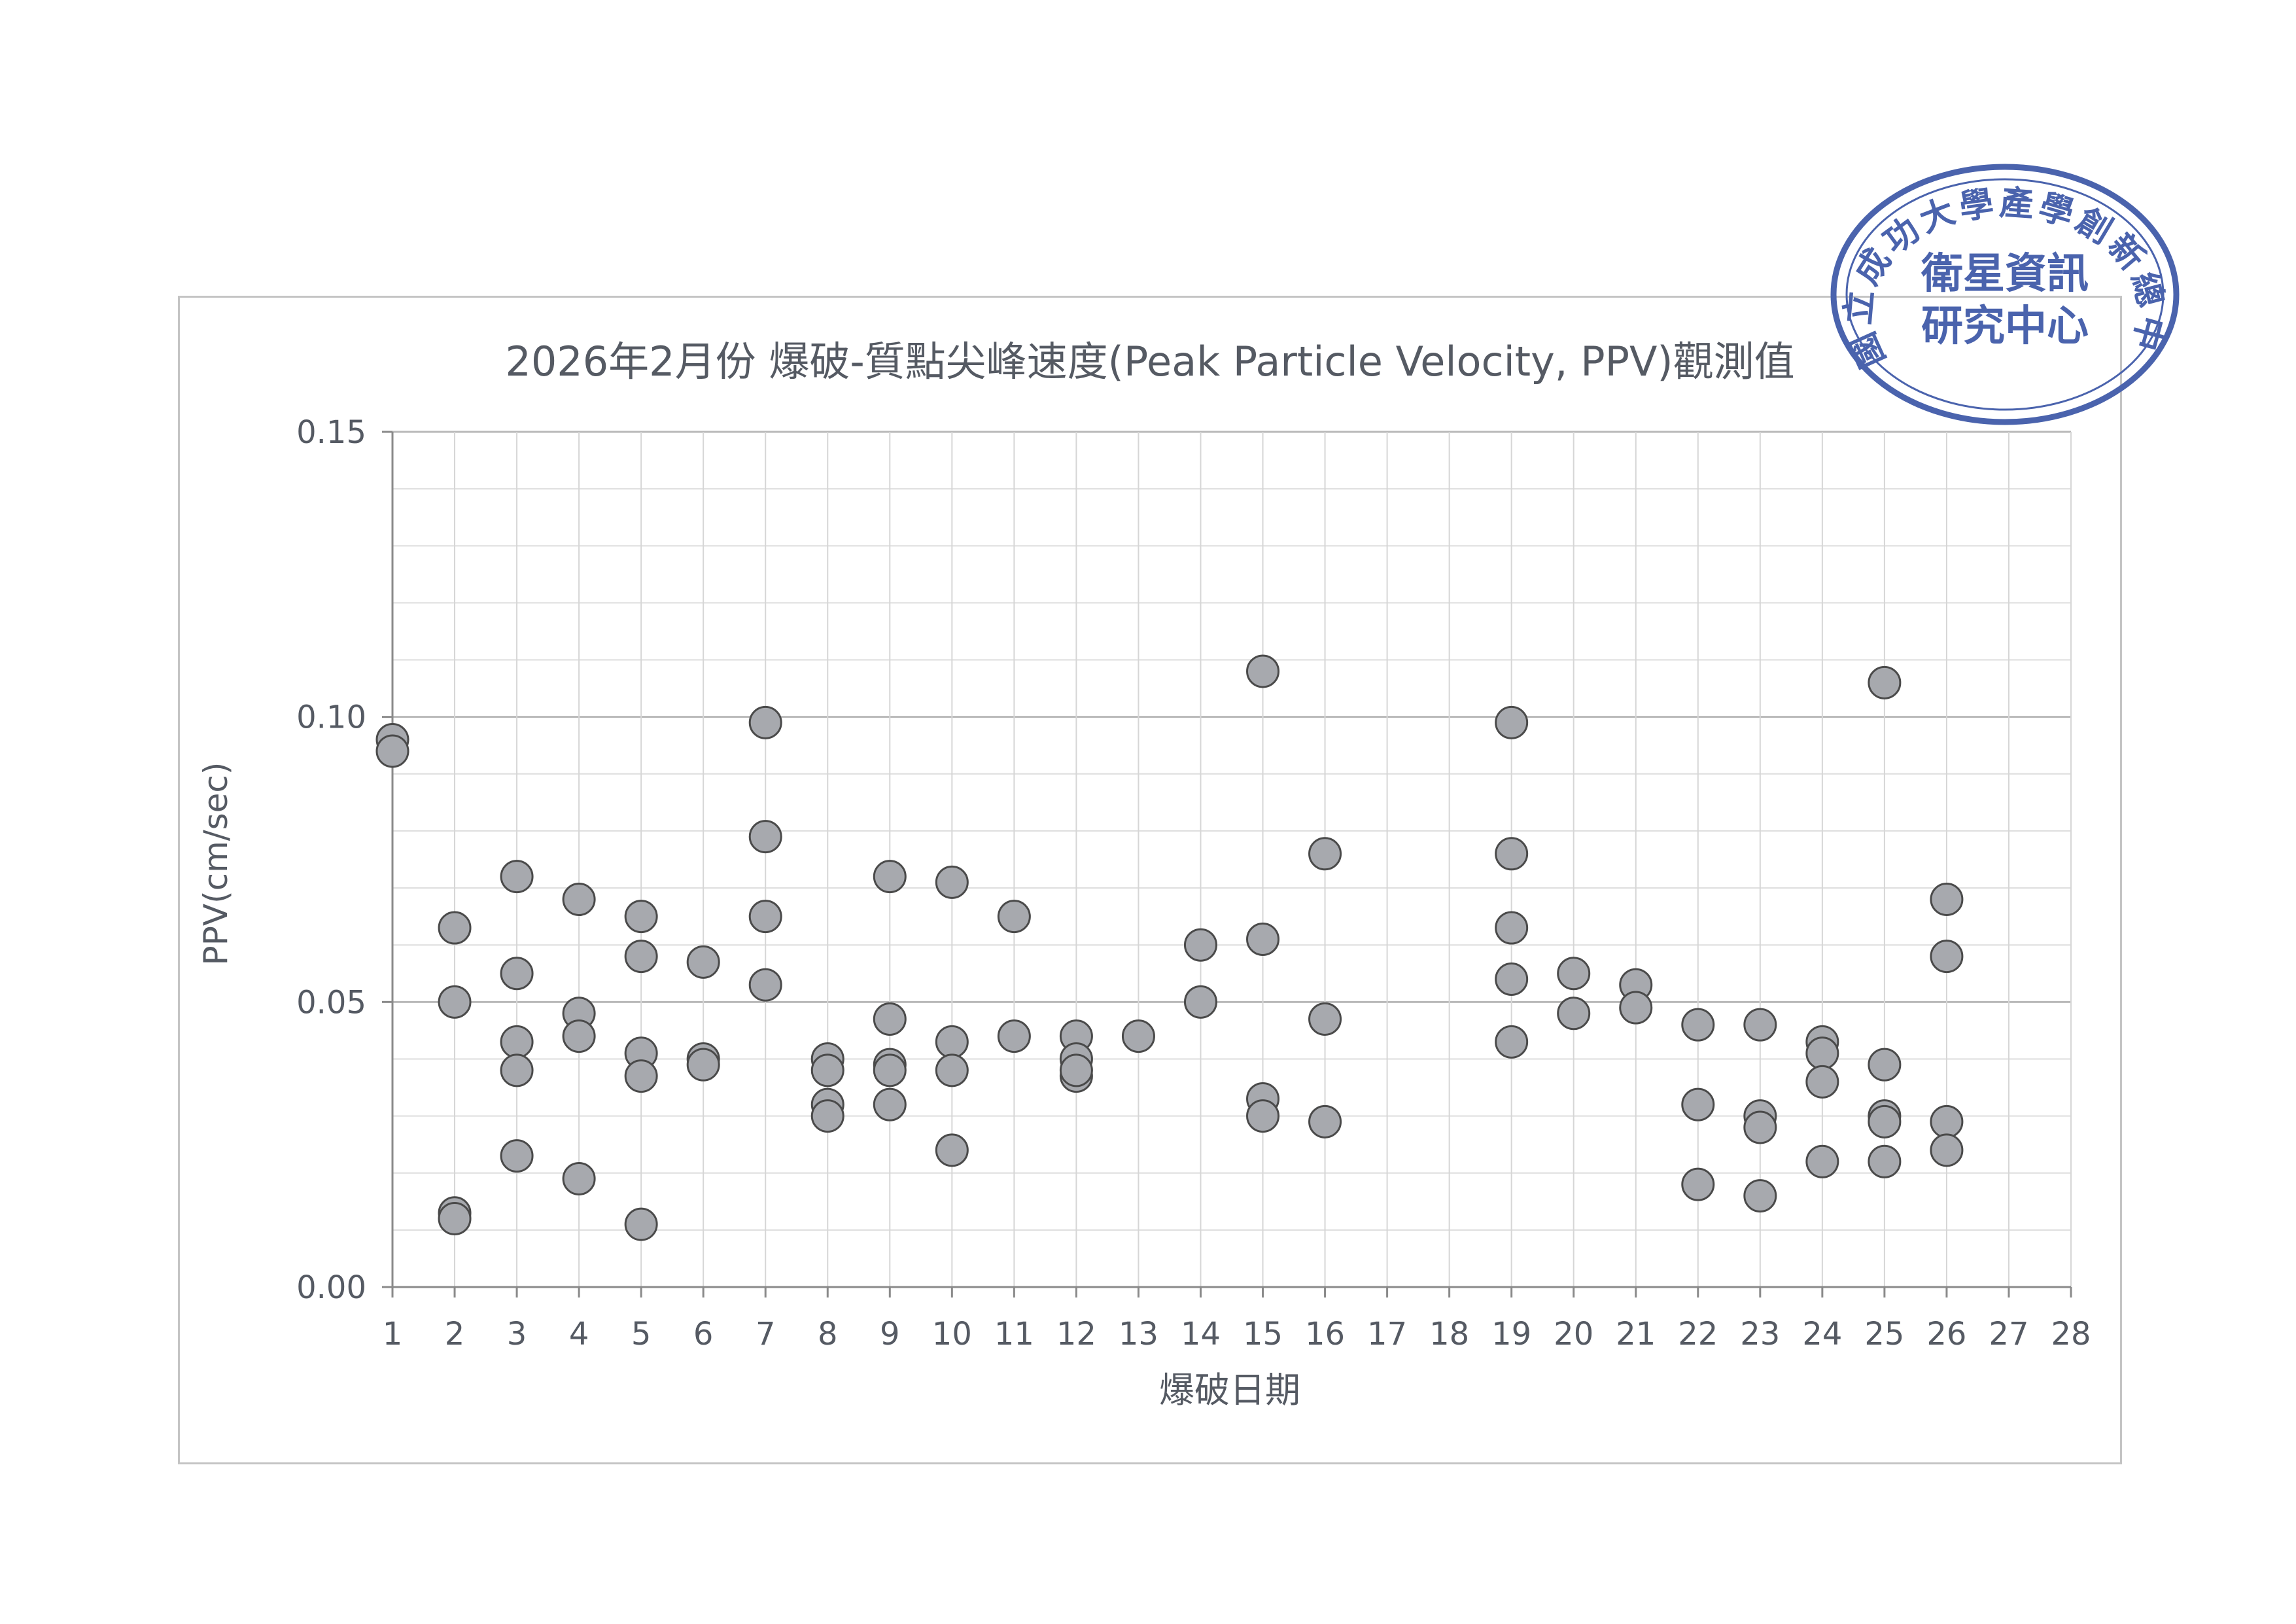 Image resolution: width=2296 pixels, height=1624 pixels. Describe the element at coordinates (579, 1334) in the screenshot. I see `x-tick-label: 4` at that location.